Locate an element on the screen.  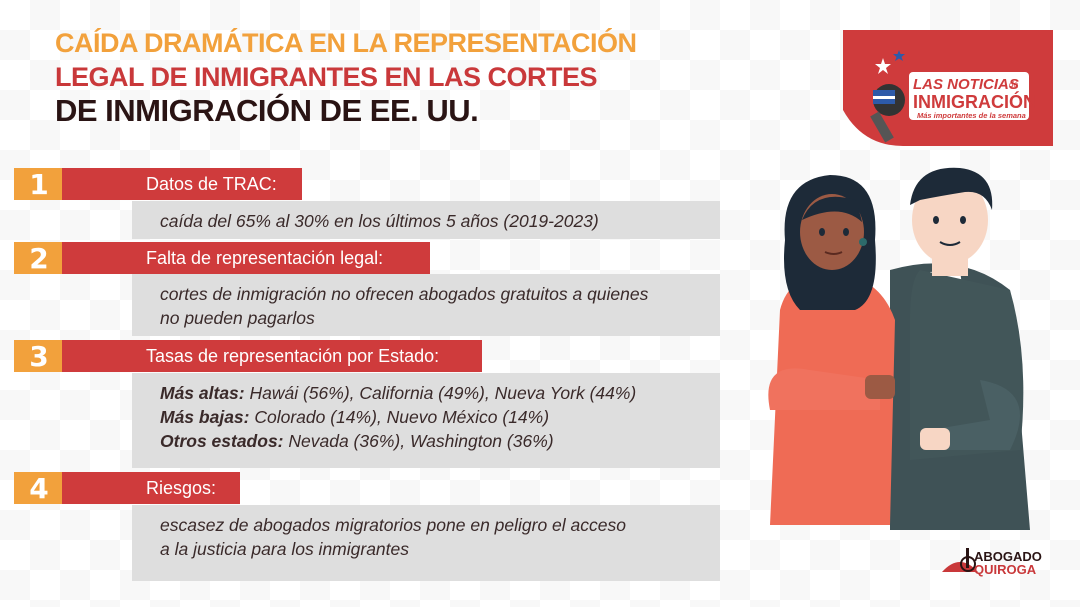
item-body-line: a la justicia para los inmigrantes is located at coordinates (285, 549).